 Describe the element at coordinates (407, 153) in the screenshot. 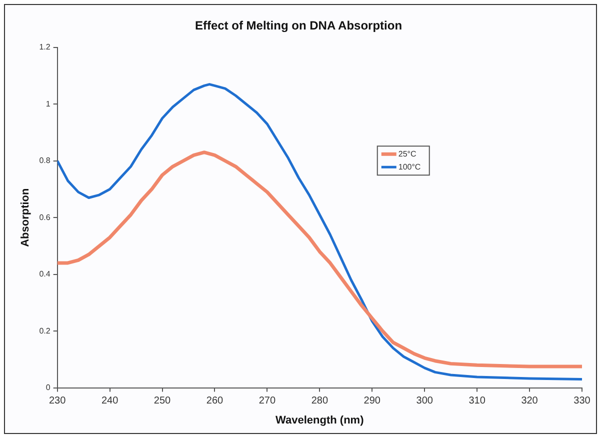

I see `legend-label: 25°C` at that location.